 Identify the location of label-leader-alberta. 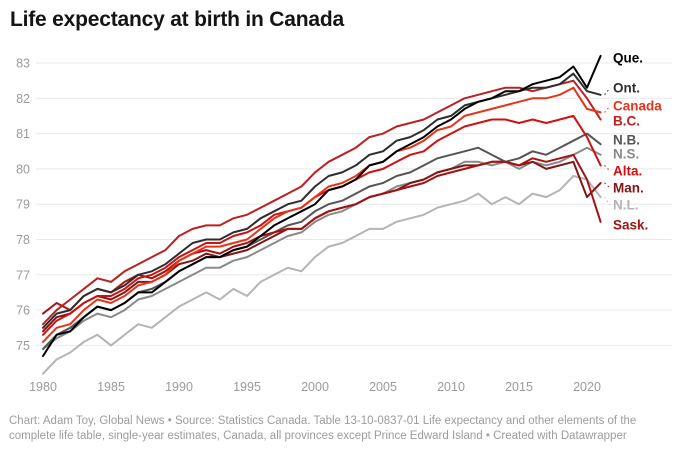
(607, 168).